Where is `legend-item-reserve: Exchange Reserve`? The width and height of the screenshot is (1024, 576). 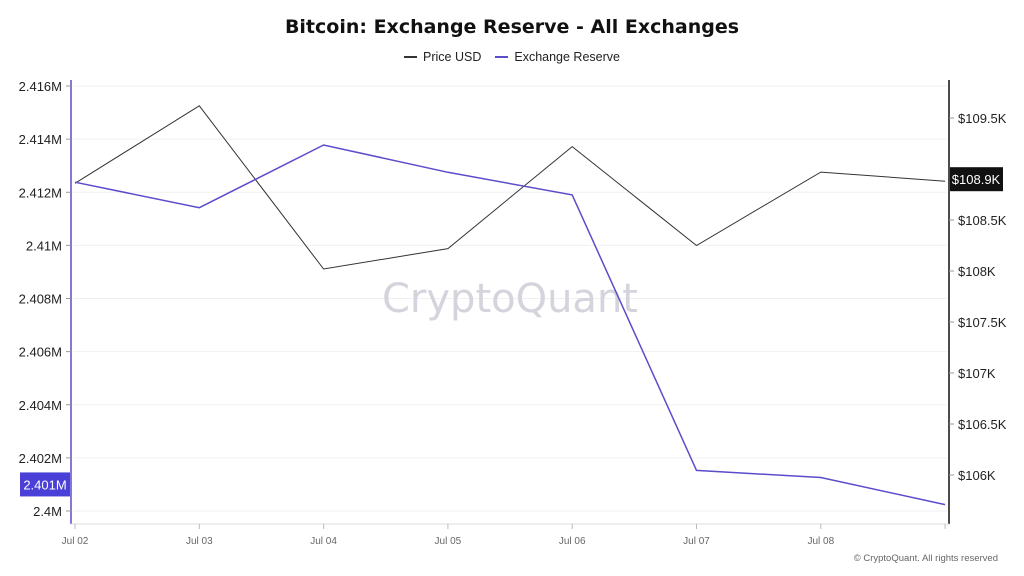 legend-item-reserve: Exchange Reserve is located at coordinates (557, 57).